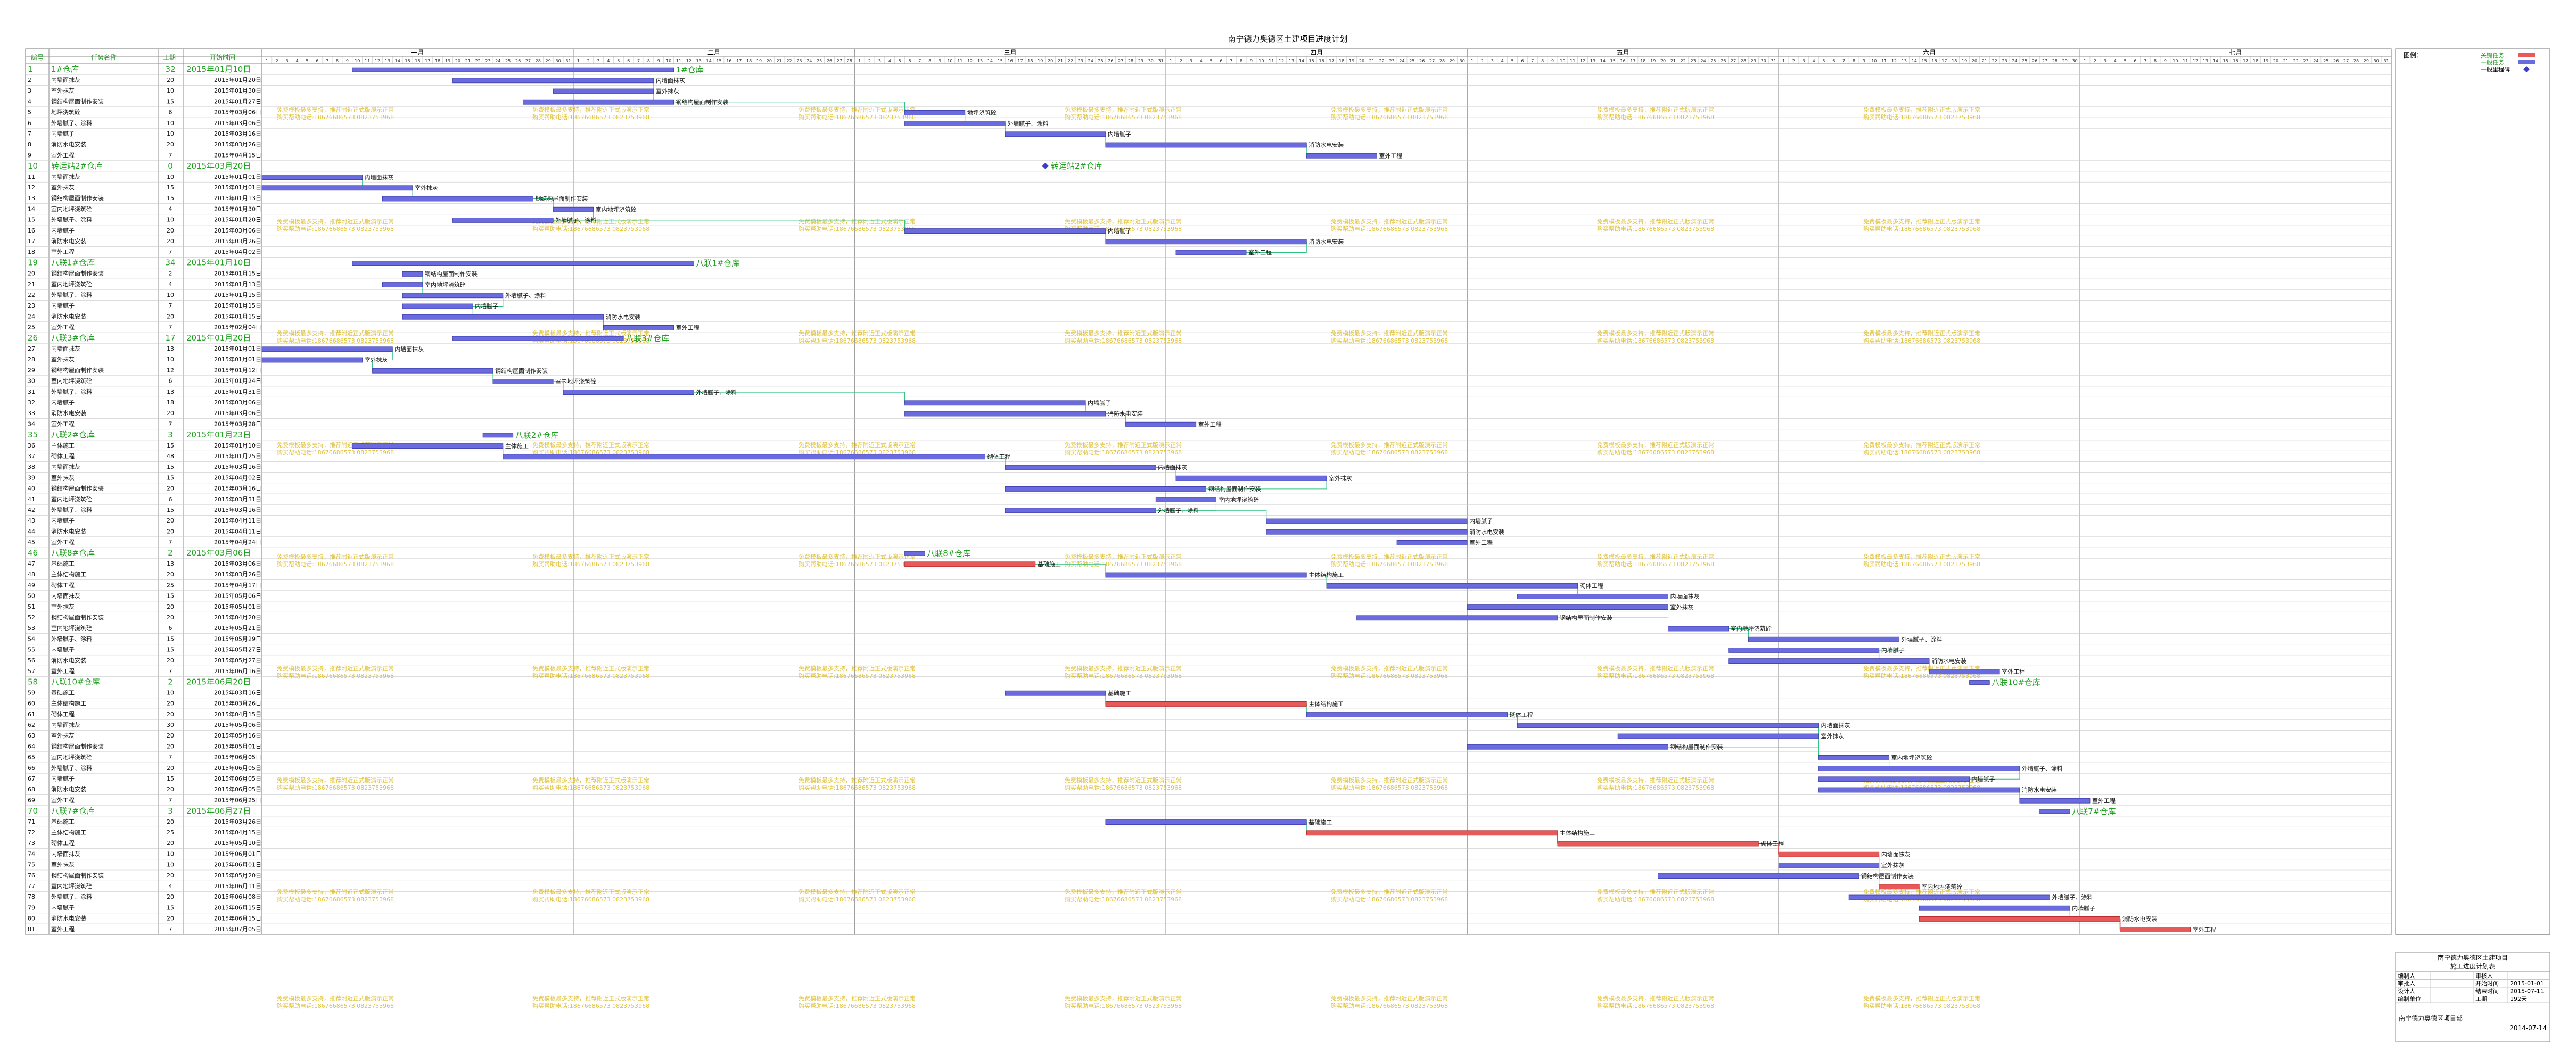  I want to click on task-name: 1#仓库, so click(65, 69).